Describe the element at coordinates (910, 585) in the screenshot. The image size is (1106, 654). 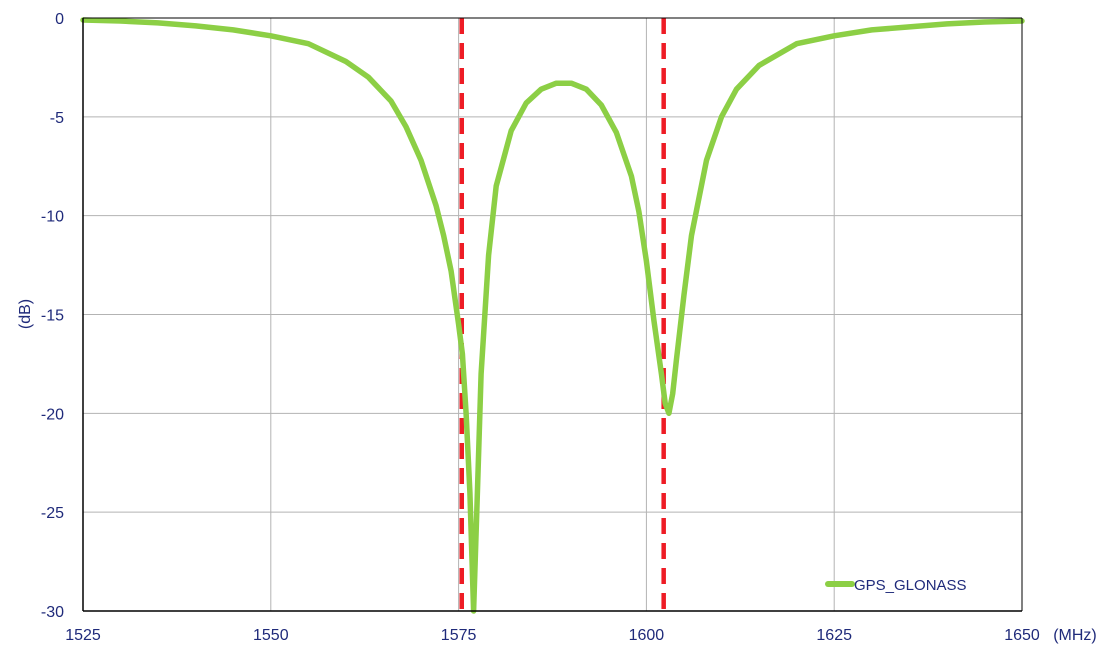
I see `legend-entry-label: GPS_GLONASS` at that location.